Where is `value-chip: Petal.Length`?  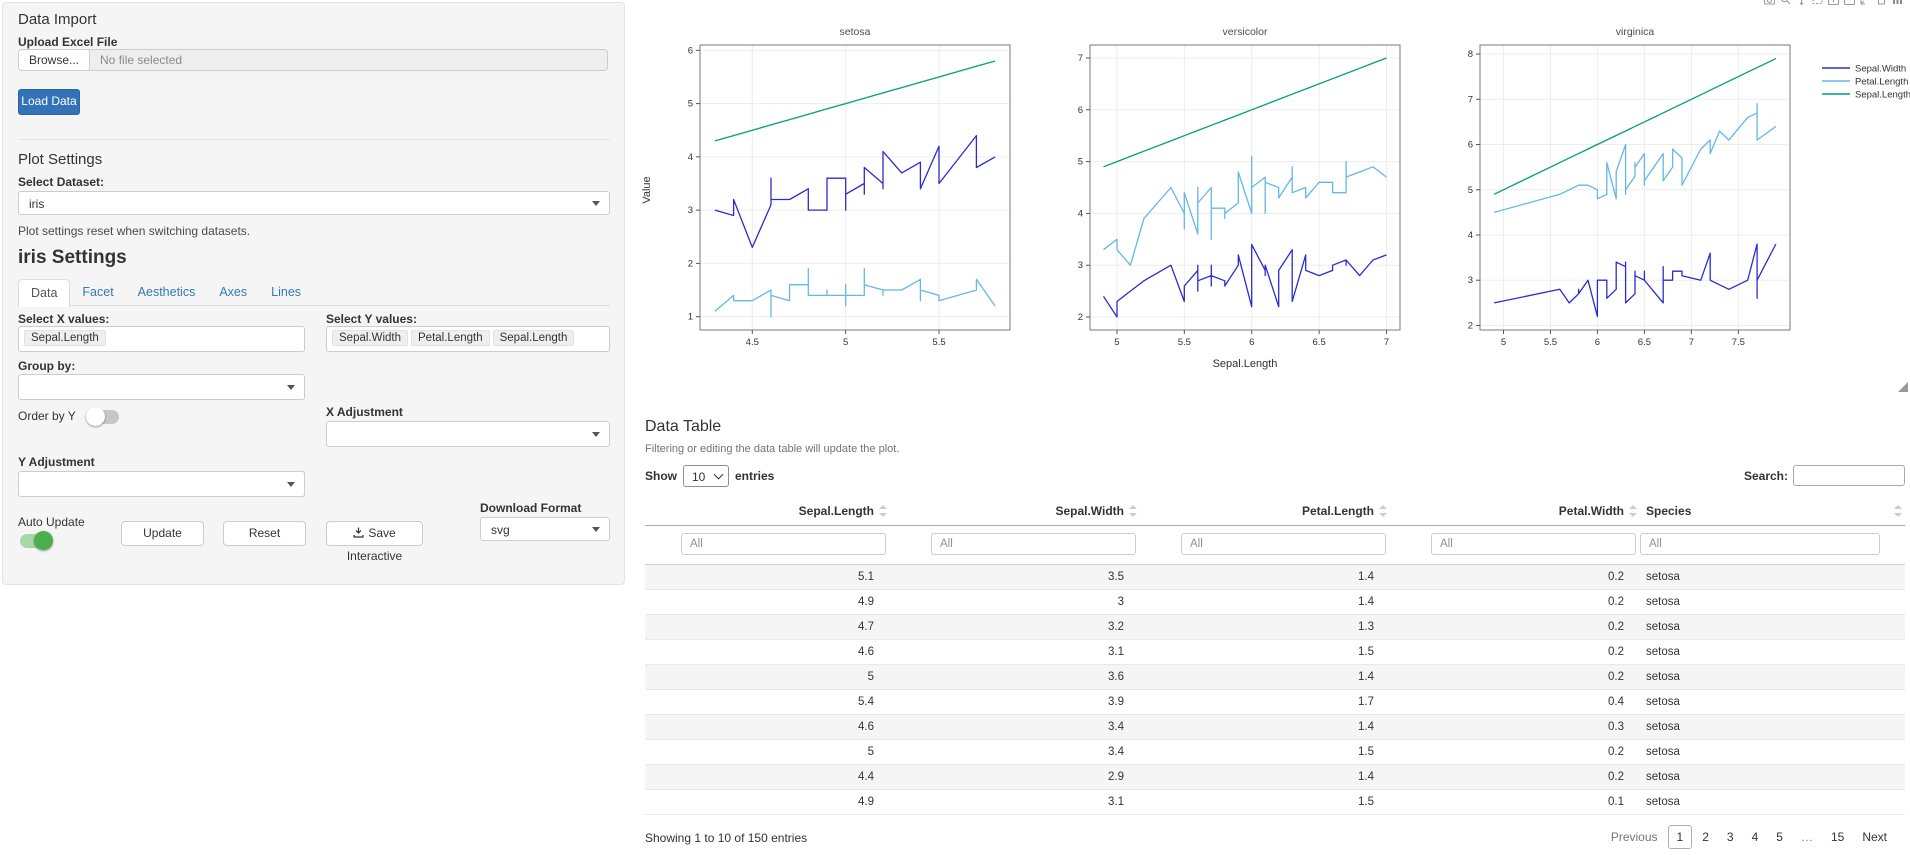 value-chip: Petal.Length is located at coordinates (450, 338).